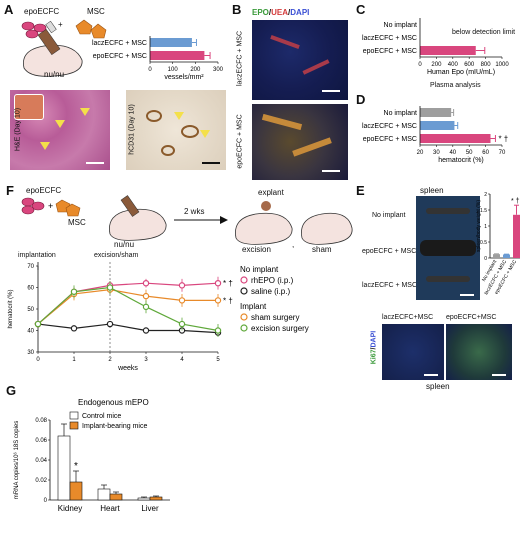 Image resolution: width=520 pixels, height=538 pixels. What do you see at coordinates (124, 244) in the screenshot?
I see `mouse-strain-label-f: nu/nu` at bounding box center [124, 244].